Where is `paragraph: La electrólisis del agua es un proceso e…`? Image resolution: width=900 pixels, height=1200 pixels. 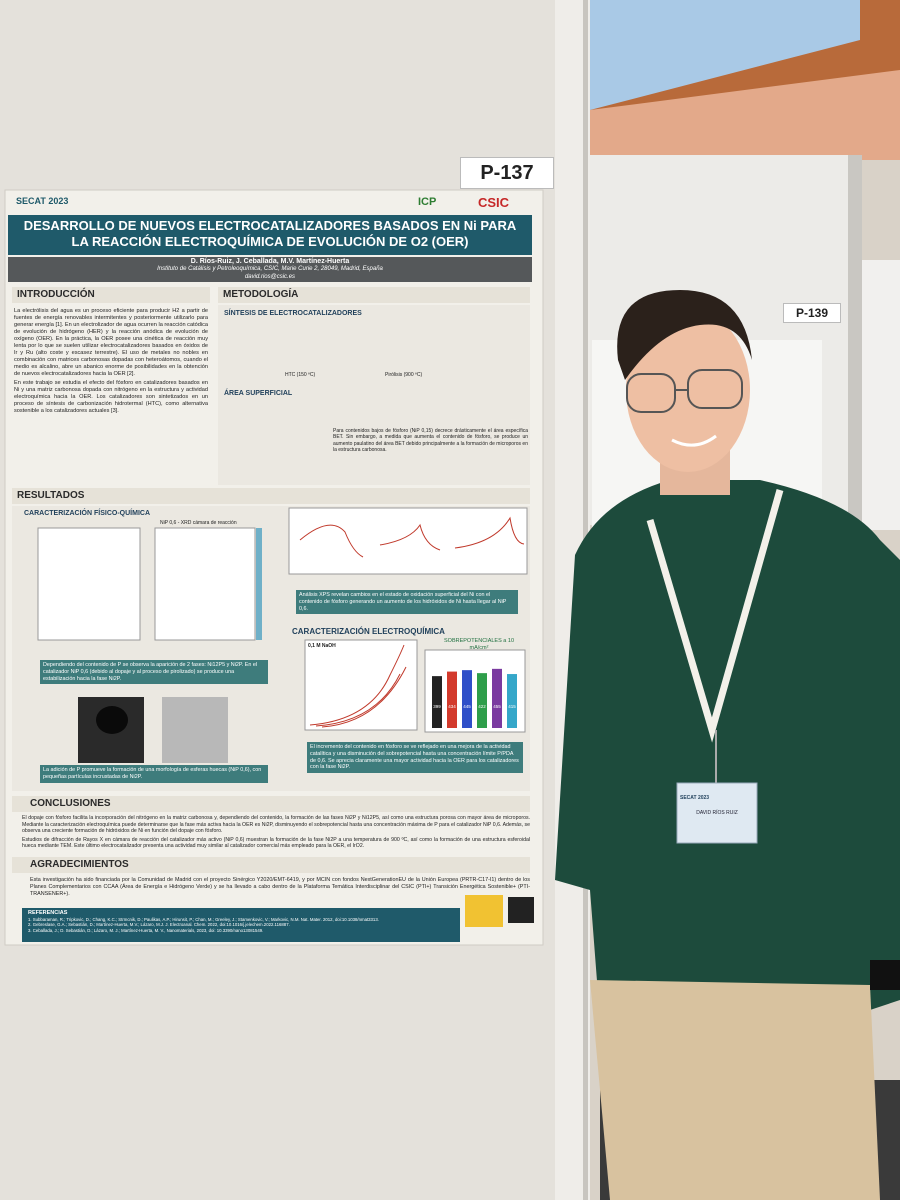
paragraph: La electrólisis del agua es un proceso e… is located at coordinates (111, 342).